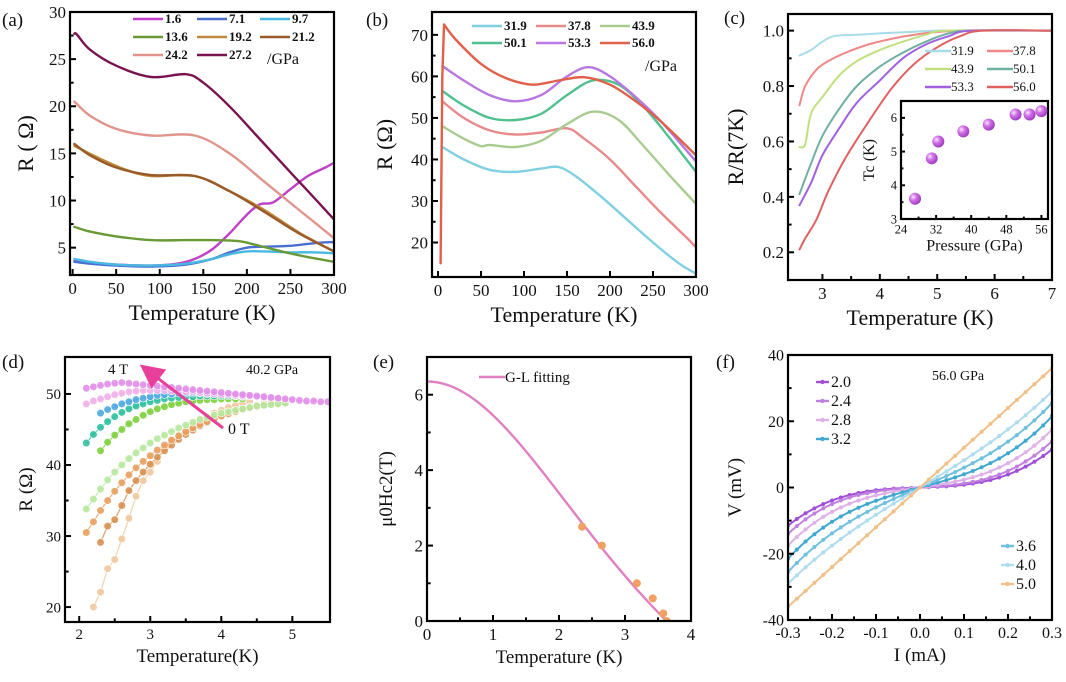  I want to click on y-tick-label: 0.2, so click(773, 252).